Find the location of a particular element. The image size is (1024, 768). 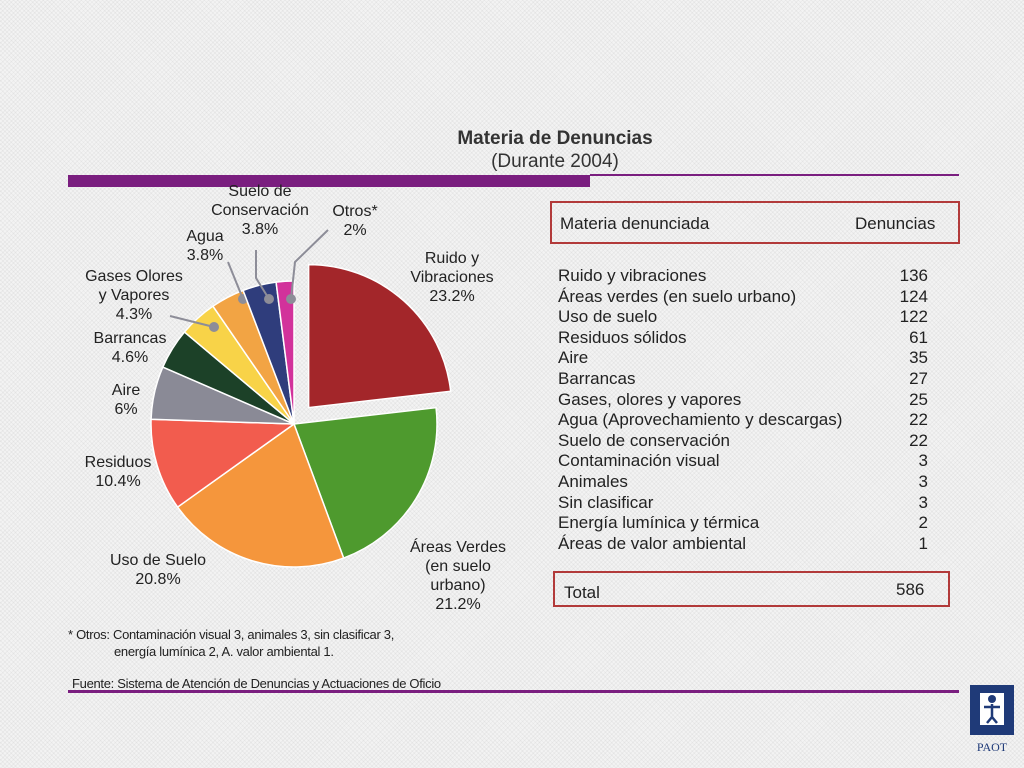

table-row-value: 27 is located at coordinates (918, 378).